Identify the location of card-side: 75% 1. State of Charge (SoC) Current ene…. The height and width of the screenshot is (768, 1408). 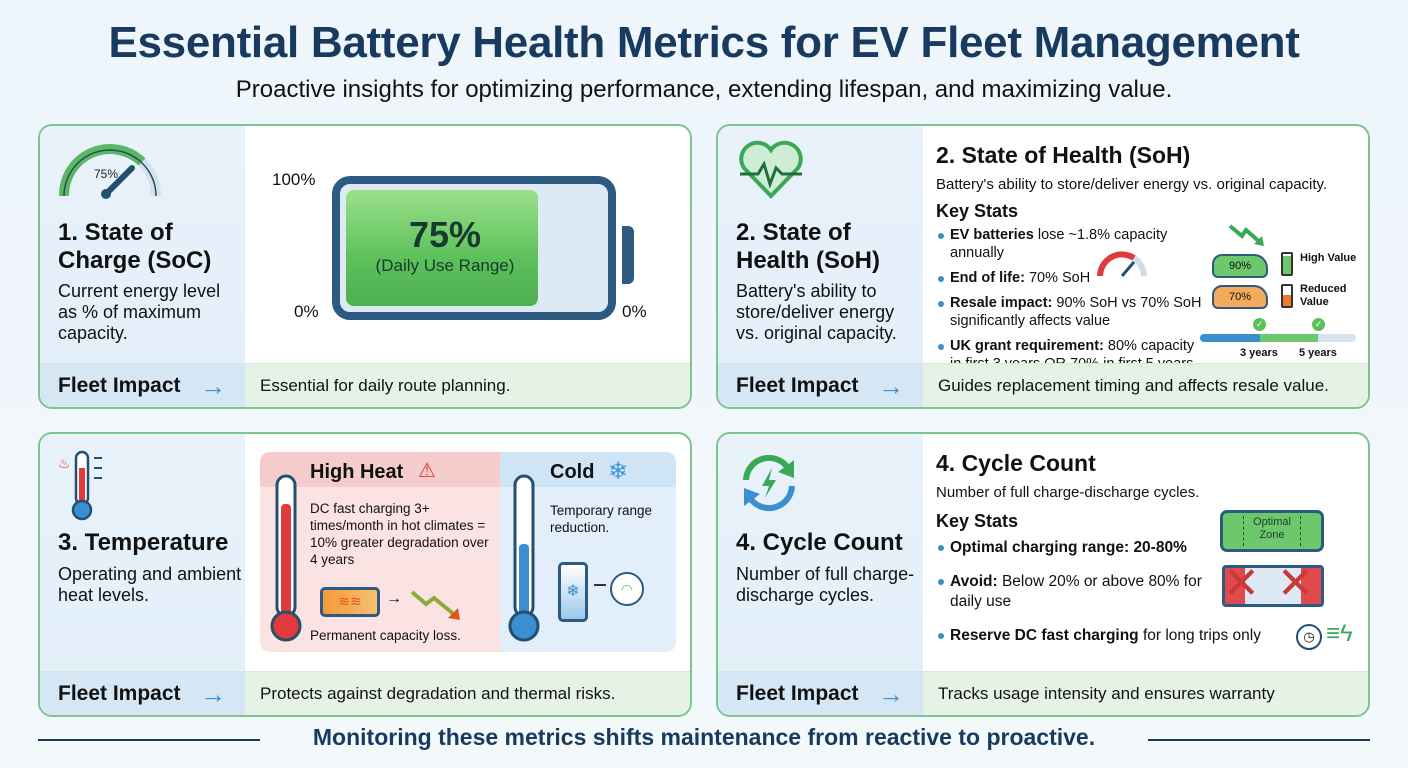
(142, 266).